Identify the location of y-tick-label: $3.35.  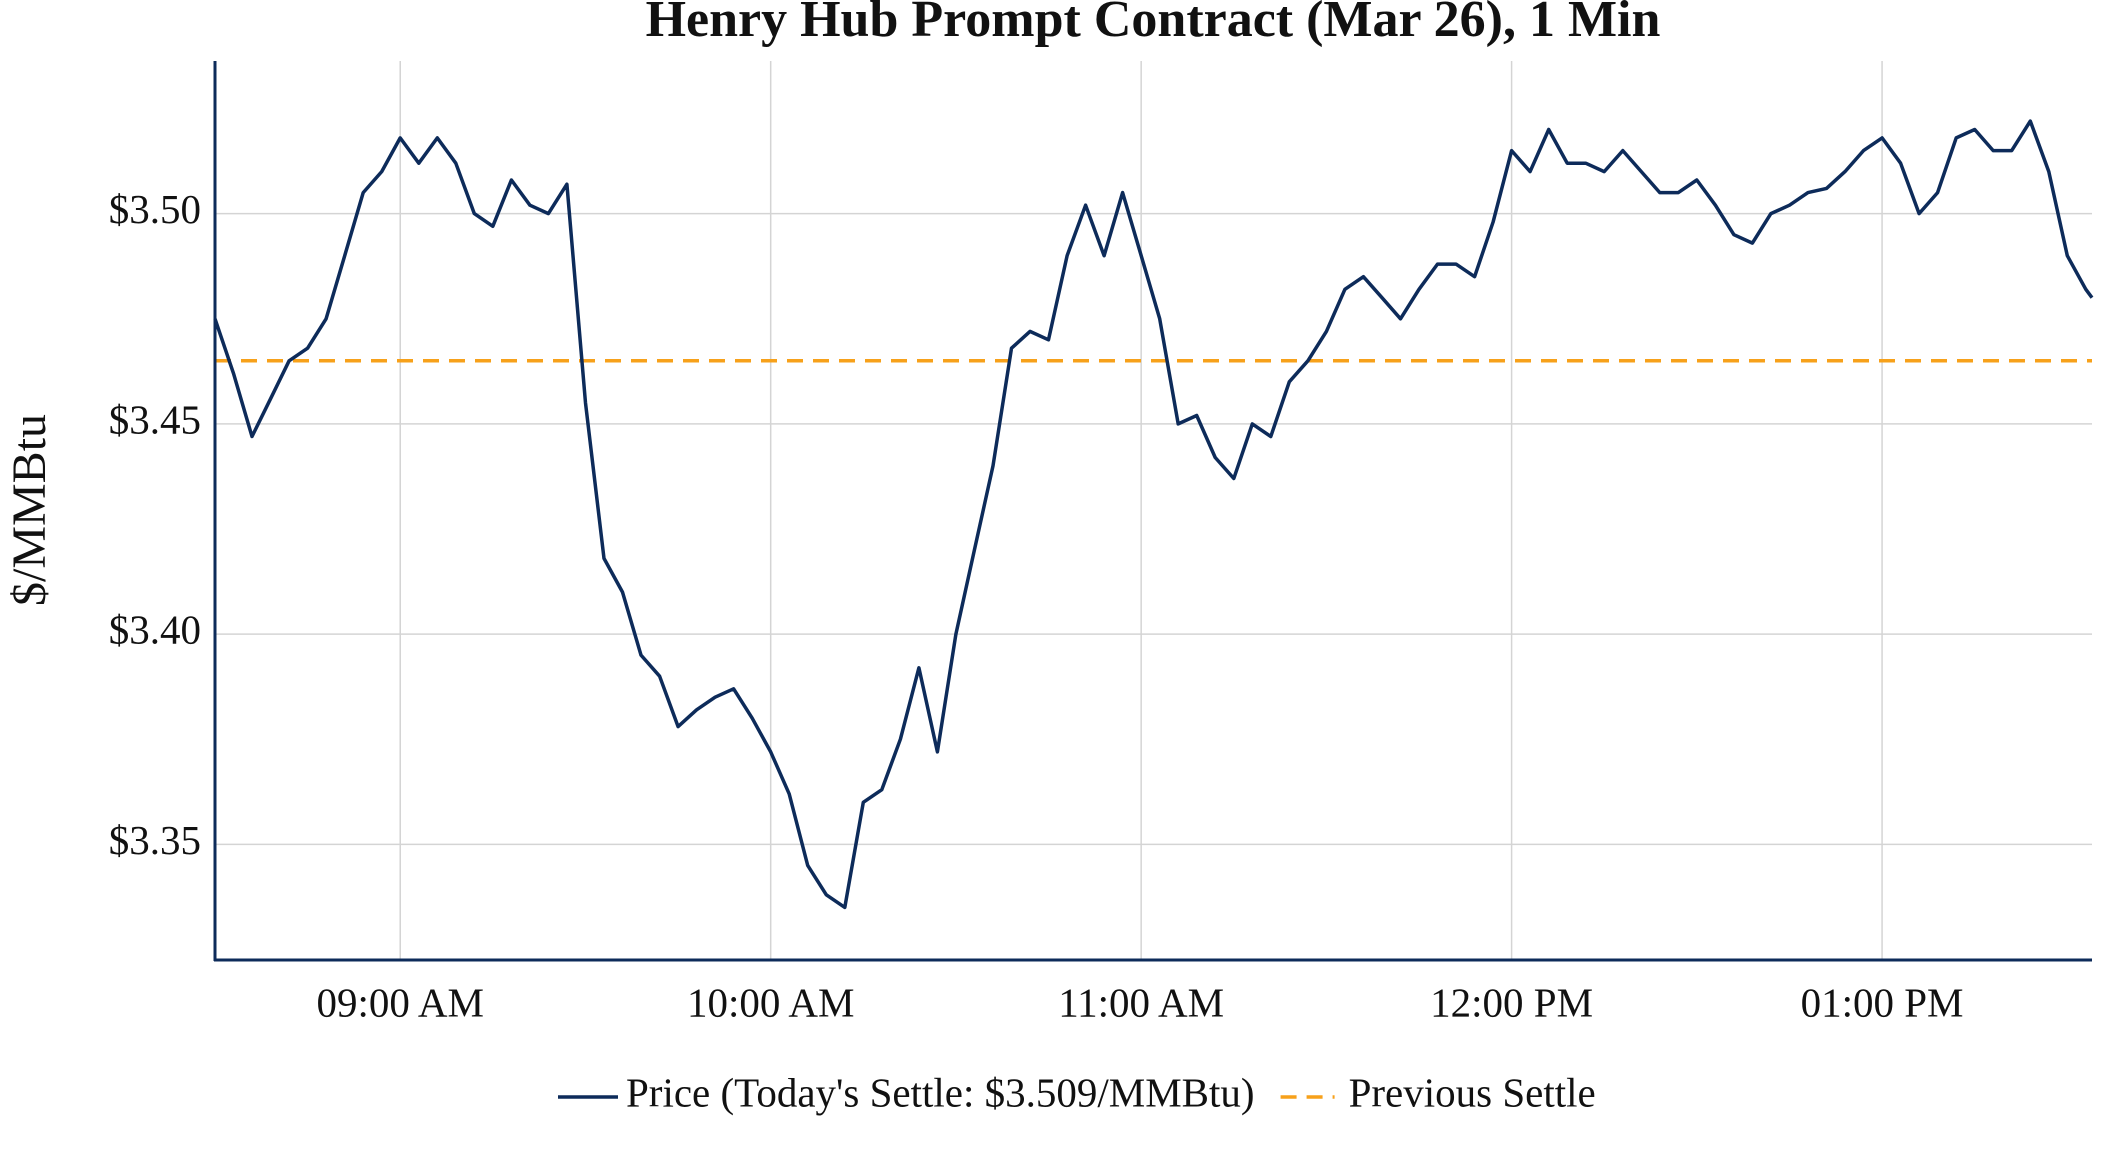
(155, 840).